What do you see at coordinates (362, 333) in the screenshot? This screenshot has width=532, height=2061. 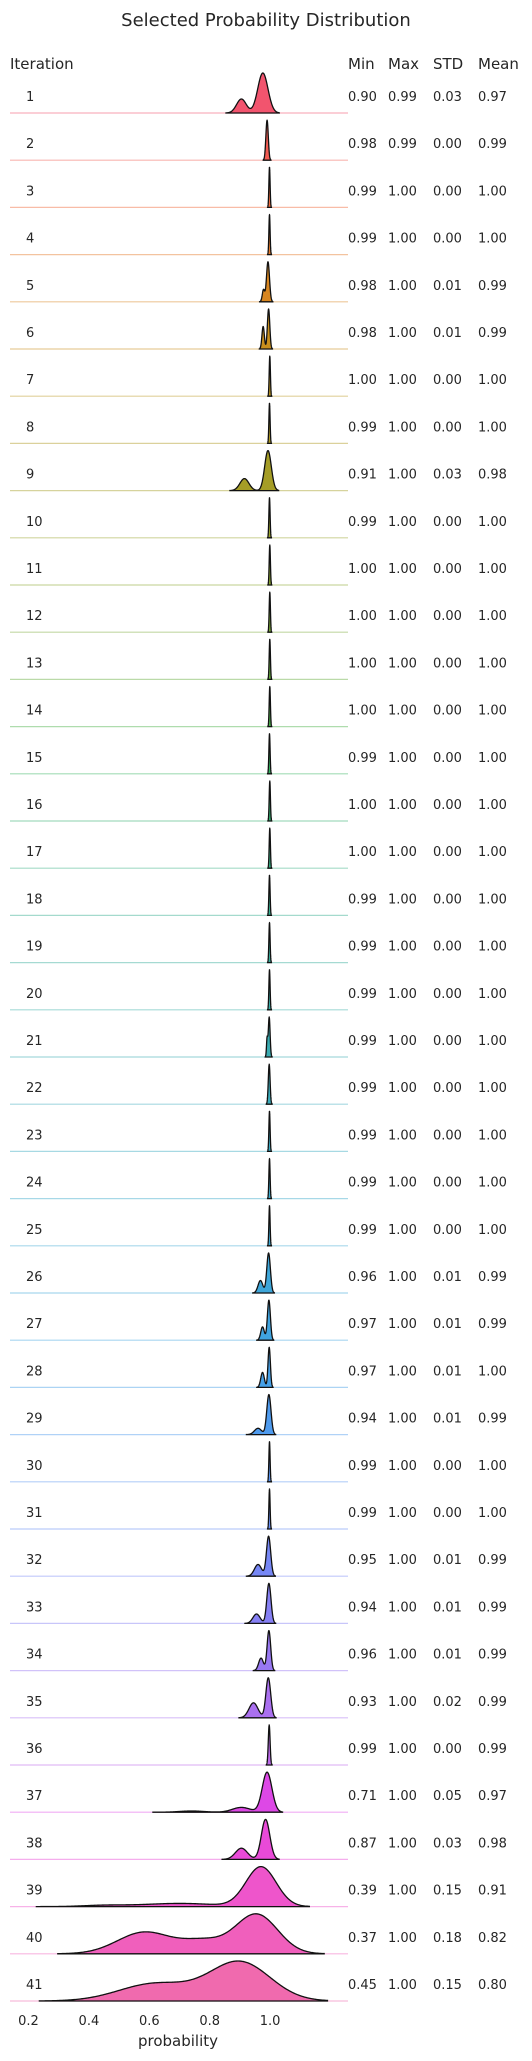 I see `min-value: 0.98` at bounding box center [362, 333].